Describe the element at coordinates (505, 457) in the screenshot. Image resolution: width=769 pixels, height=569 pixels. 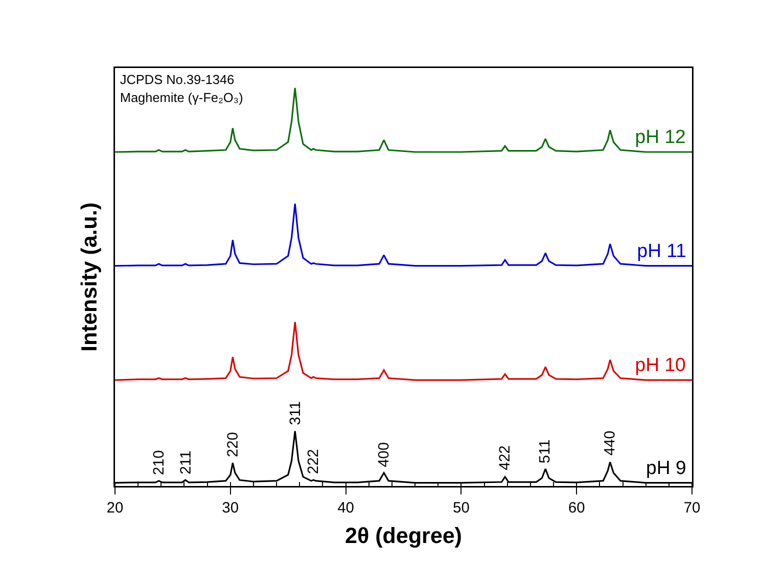
I see `annotation: 422` at that location.